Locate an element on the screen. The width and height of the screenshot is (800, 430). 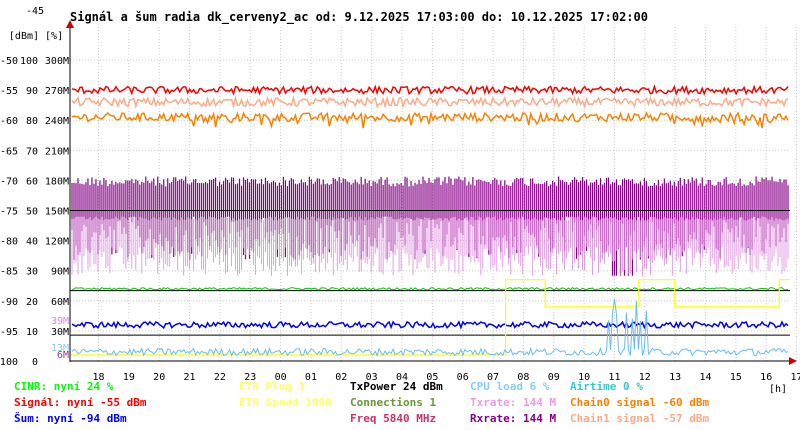
x-tick-label: 00 is located at coordinates (281, 377).